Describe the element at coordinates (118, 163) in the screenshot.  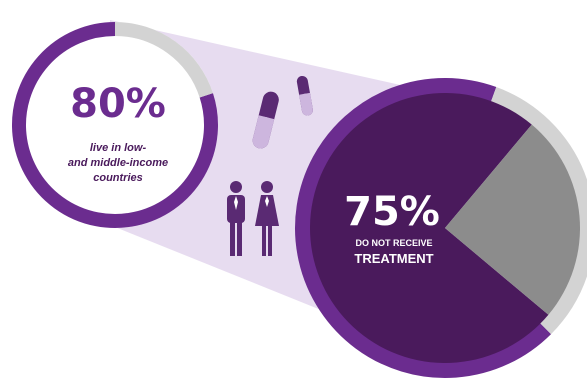
I see `left-caption-line-2: and middle-income` at that location.